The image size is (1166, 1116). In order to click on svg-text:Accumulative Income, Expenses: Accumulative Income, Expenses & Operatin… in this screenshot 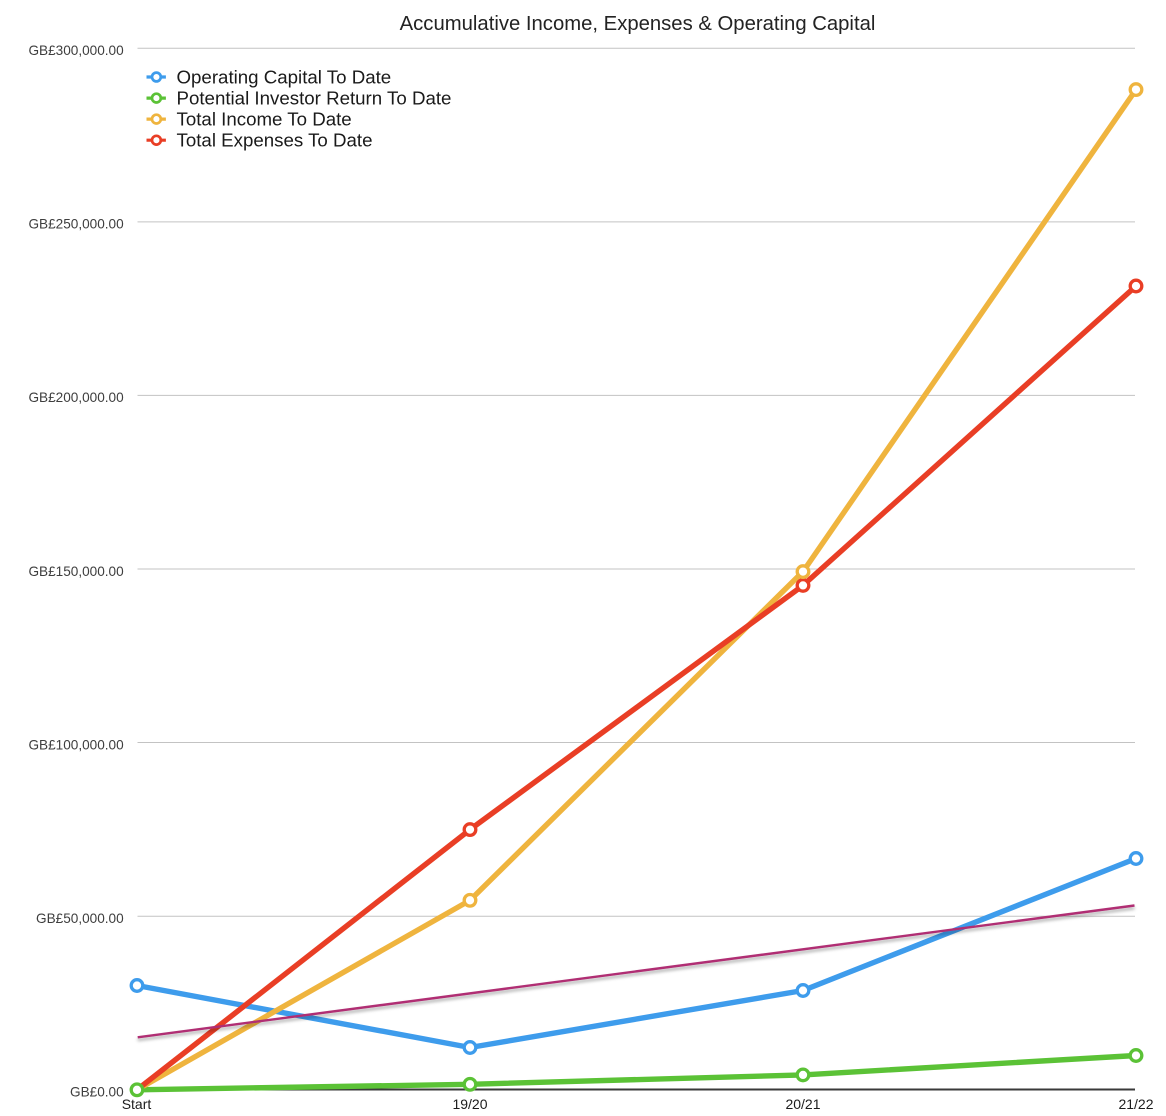, I will do `click(638, 24)`.